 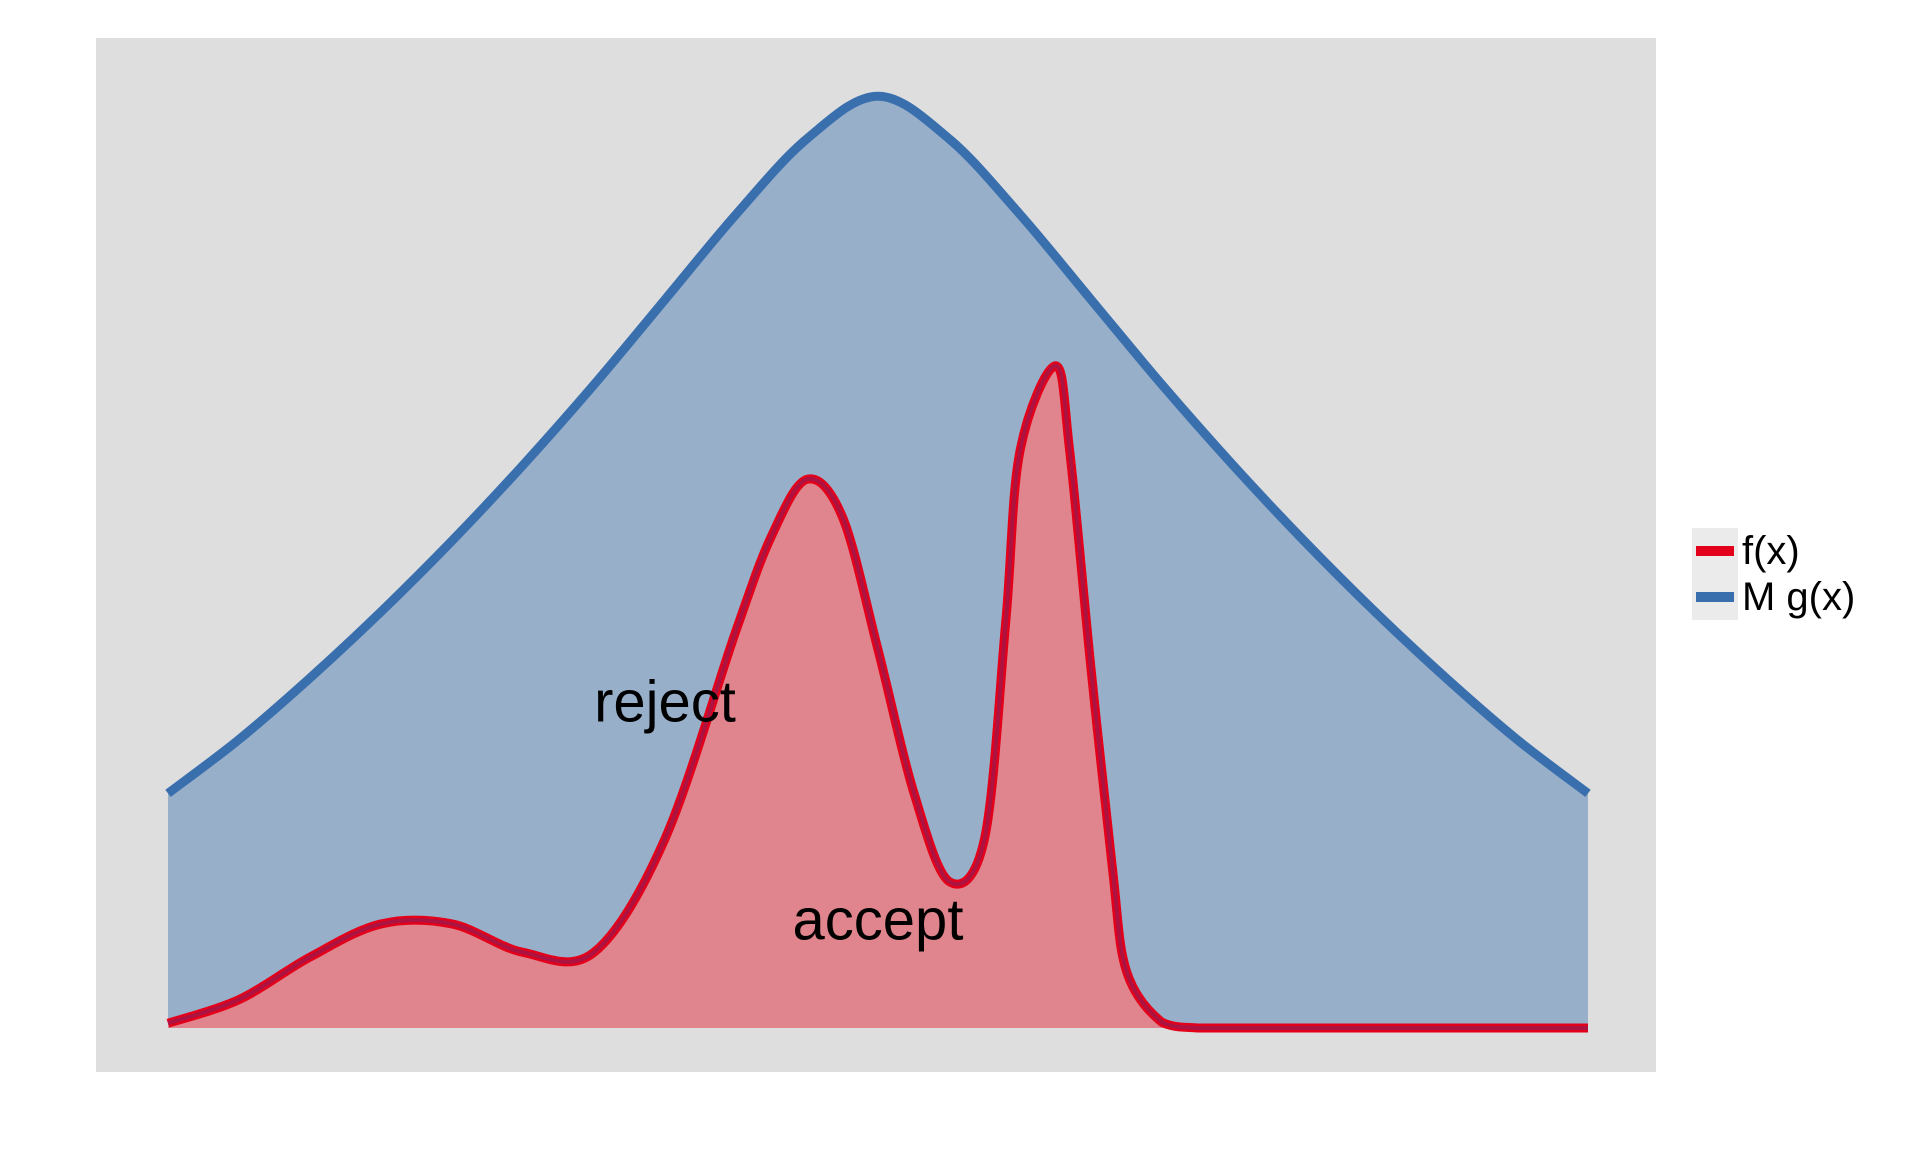 What do you see at coordinates (878, 919) in the screenshot?
I see `annotation-accept: accept` at bounding box center [878, 919].